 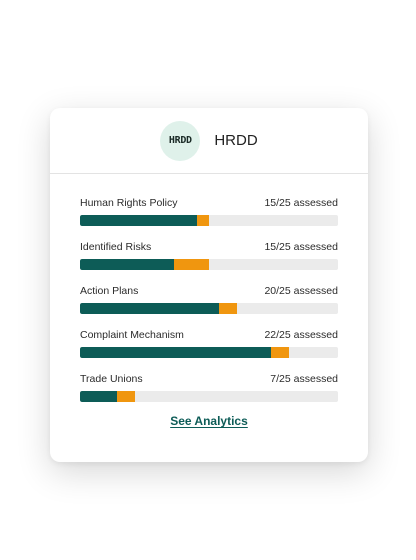 I want to click on metric-item: Identified Risks 15/25 assessed, so click(x=209, y=262).